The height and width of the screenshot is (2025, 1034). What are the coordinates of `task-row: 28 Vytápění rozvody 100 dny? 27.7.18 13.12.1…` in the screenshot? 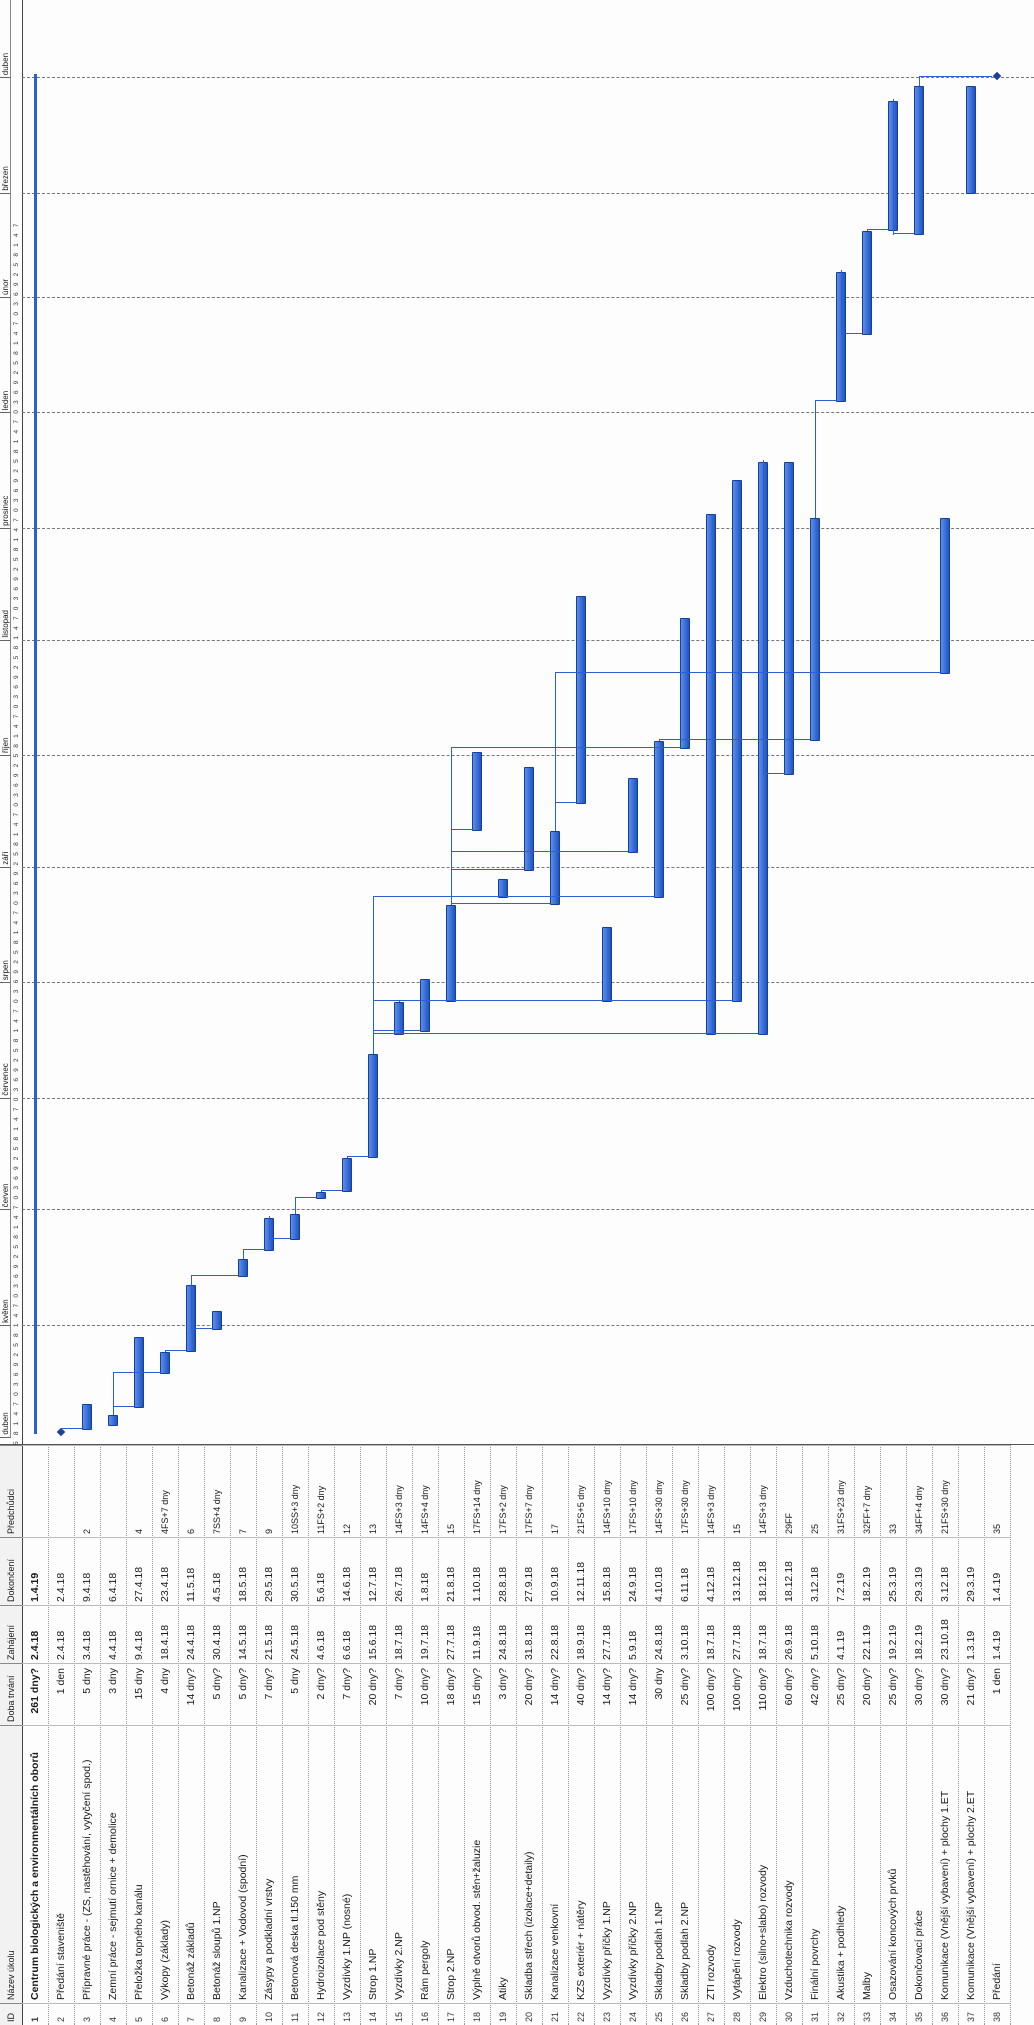 It's located at (737, 1735).